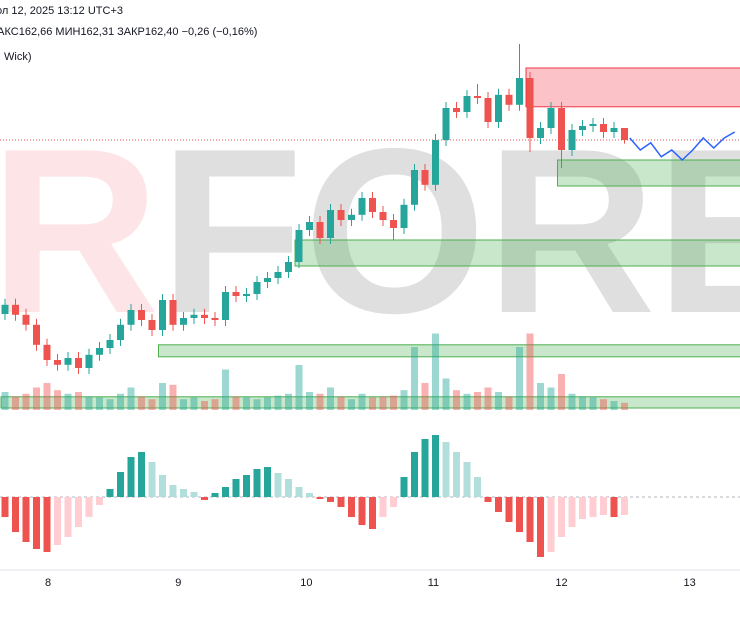  What do you see at coordinates (18, 57) in the screenshot?
I see `indicator-label: Wick)` at bounding box center [18, 57].